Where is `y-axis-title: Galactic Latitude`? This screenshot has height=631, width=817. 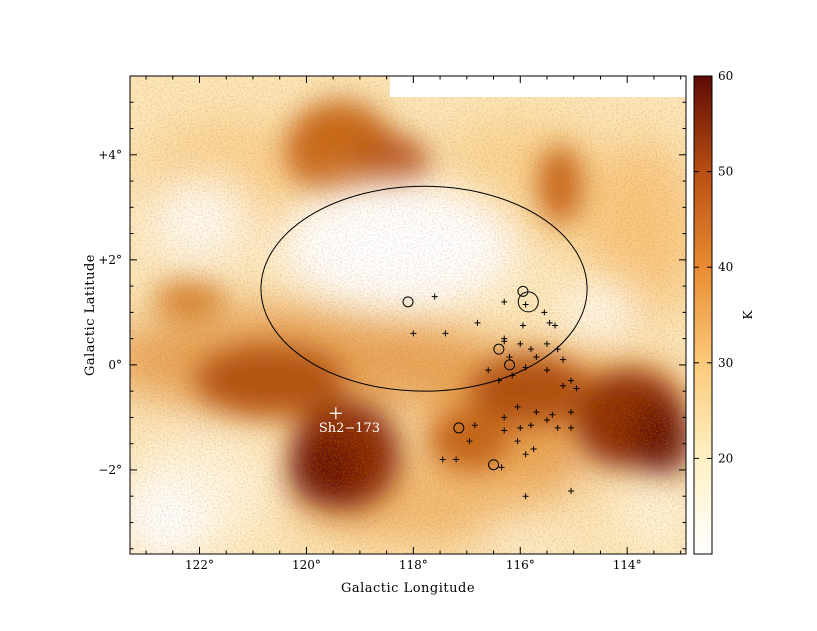 y-axis-title: Galactic Latitude is located at coordinates (90, 315).